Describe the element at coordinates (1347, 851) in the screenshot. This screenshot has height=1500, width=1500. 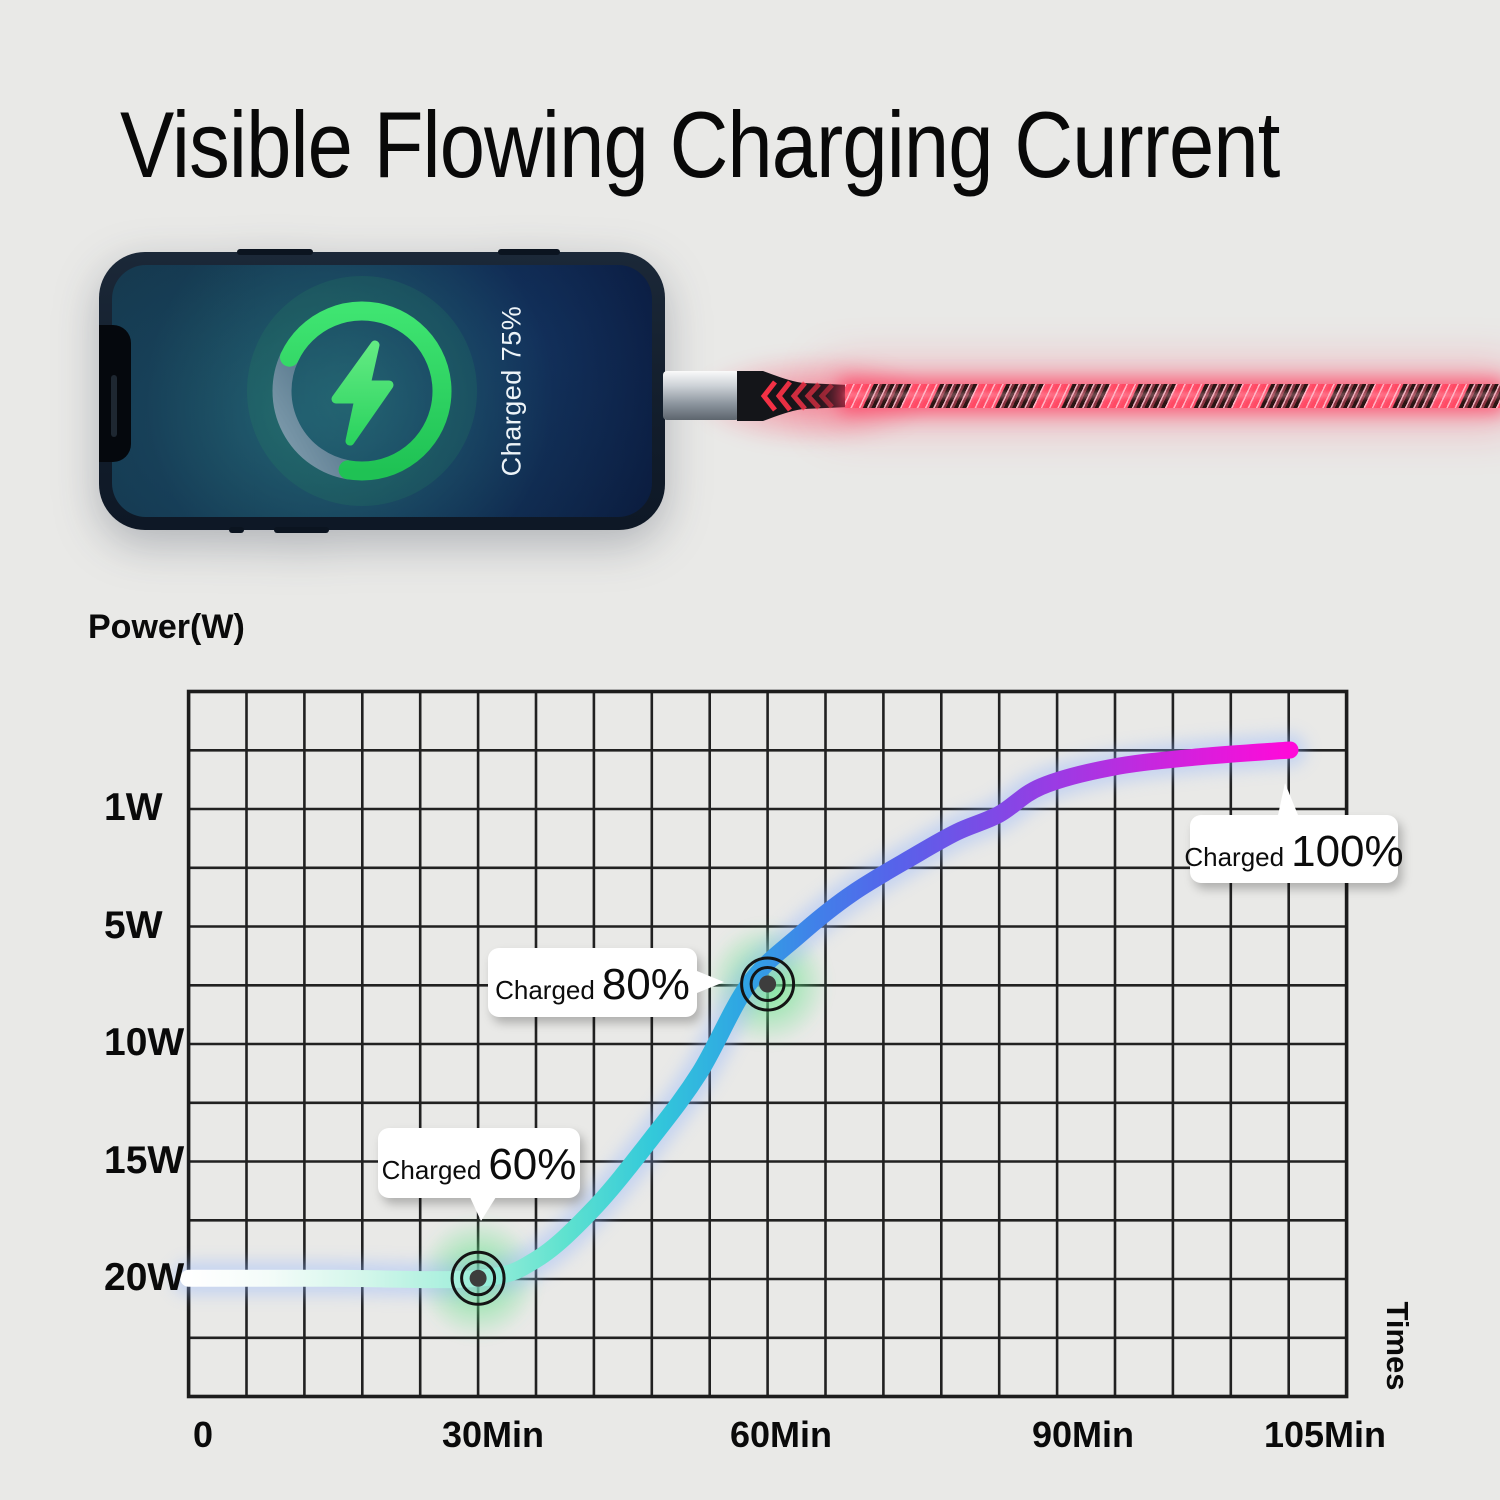
I see `callout-value: 100%` at that location.